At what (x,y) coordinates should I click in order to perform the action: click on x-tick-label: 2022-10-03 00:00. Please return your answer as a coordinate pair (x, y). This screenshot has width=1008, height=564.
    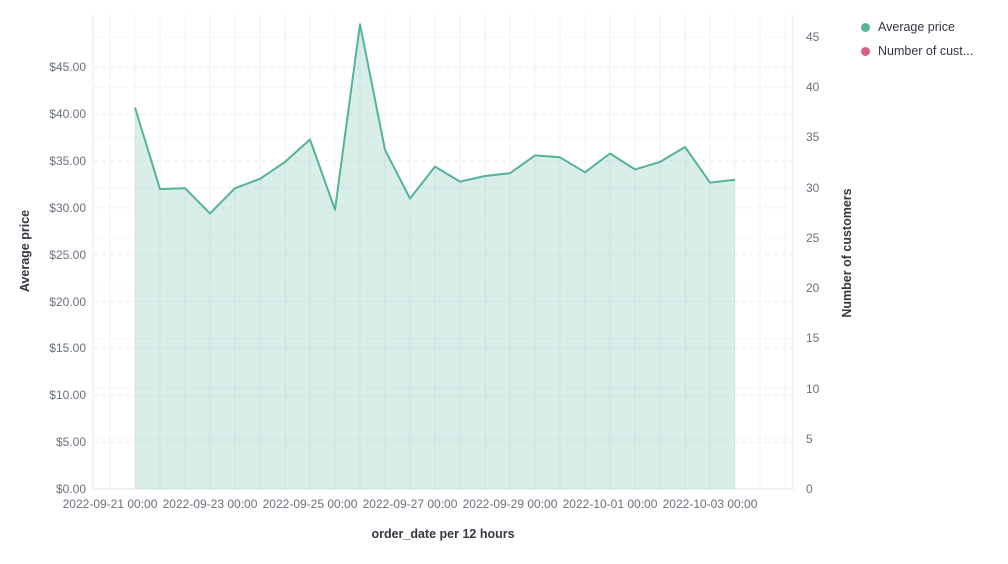
    Looking at the image, I should click on (710, 504).